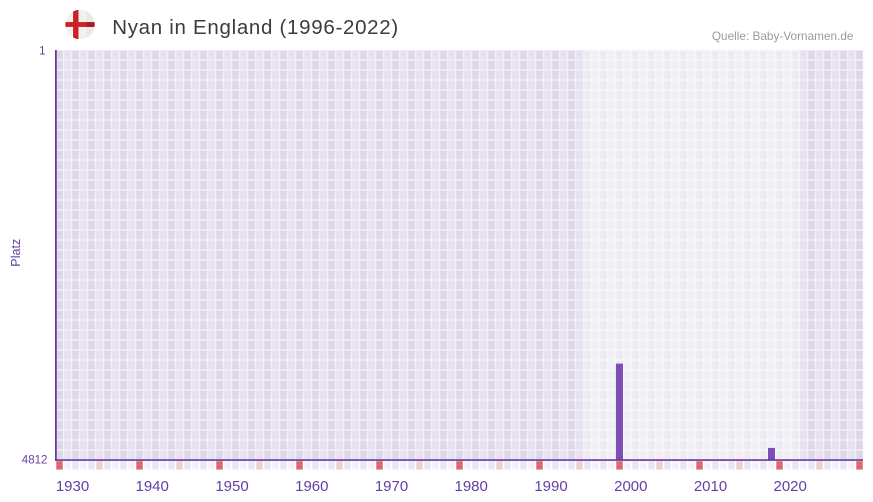 The height and width of the screenshot is (502, 873). Describe the element at coordinates (16, 253) in the screenshot. I see `svg-text: Platz` at that location.